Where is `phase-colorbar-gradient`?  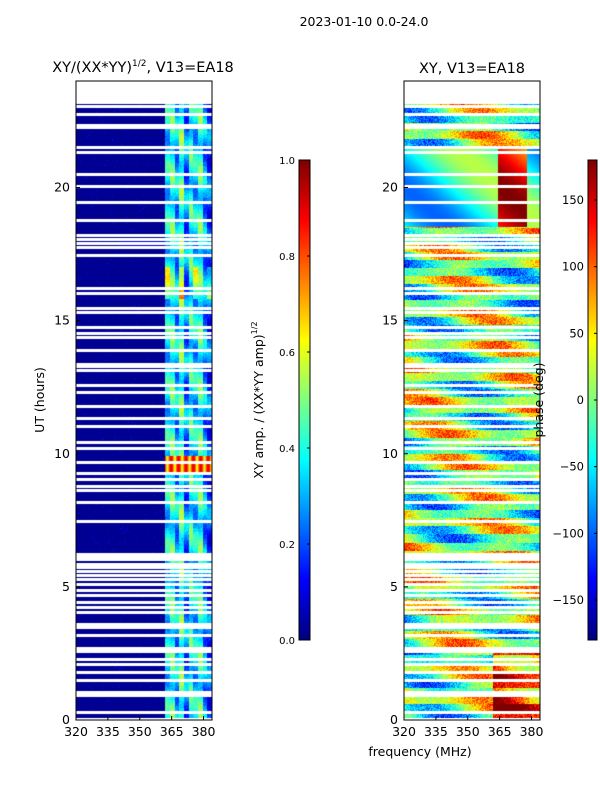
phase-colorbar-gradient is located at coordinates (592, 400).